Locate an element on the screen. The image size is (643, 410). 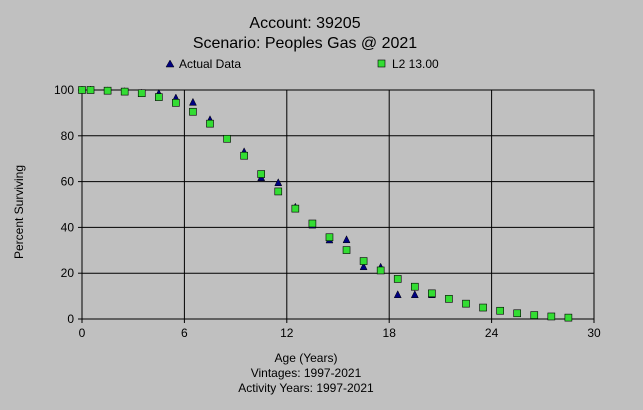
x-axis: 0 6 12 18 24 30 is located at coordinates (340, 329).